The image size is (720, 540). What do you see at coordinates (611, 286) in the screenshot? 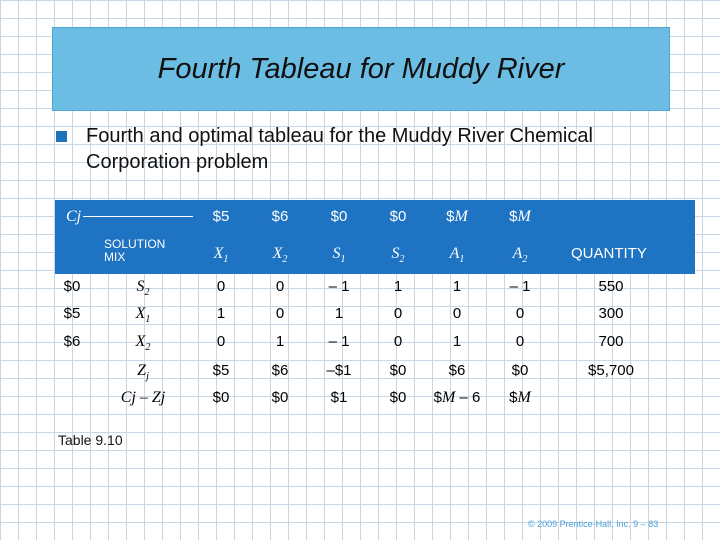
I see `row-quantity: 550` at bounding box center [611, 286].